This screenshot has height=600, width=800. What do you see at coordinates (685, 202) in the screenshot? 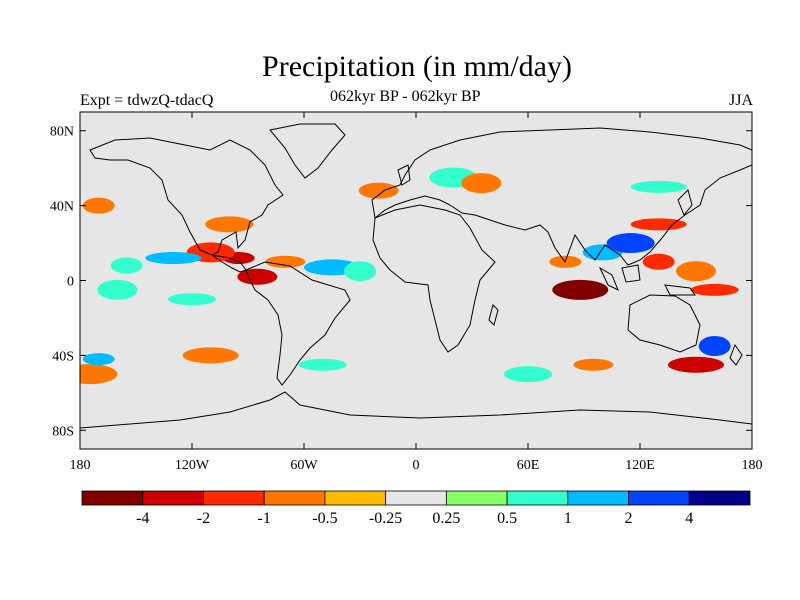
I see `coastline-japan` at bounding box center [685, 202].